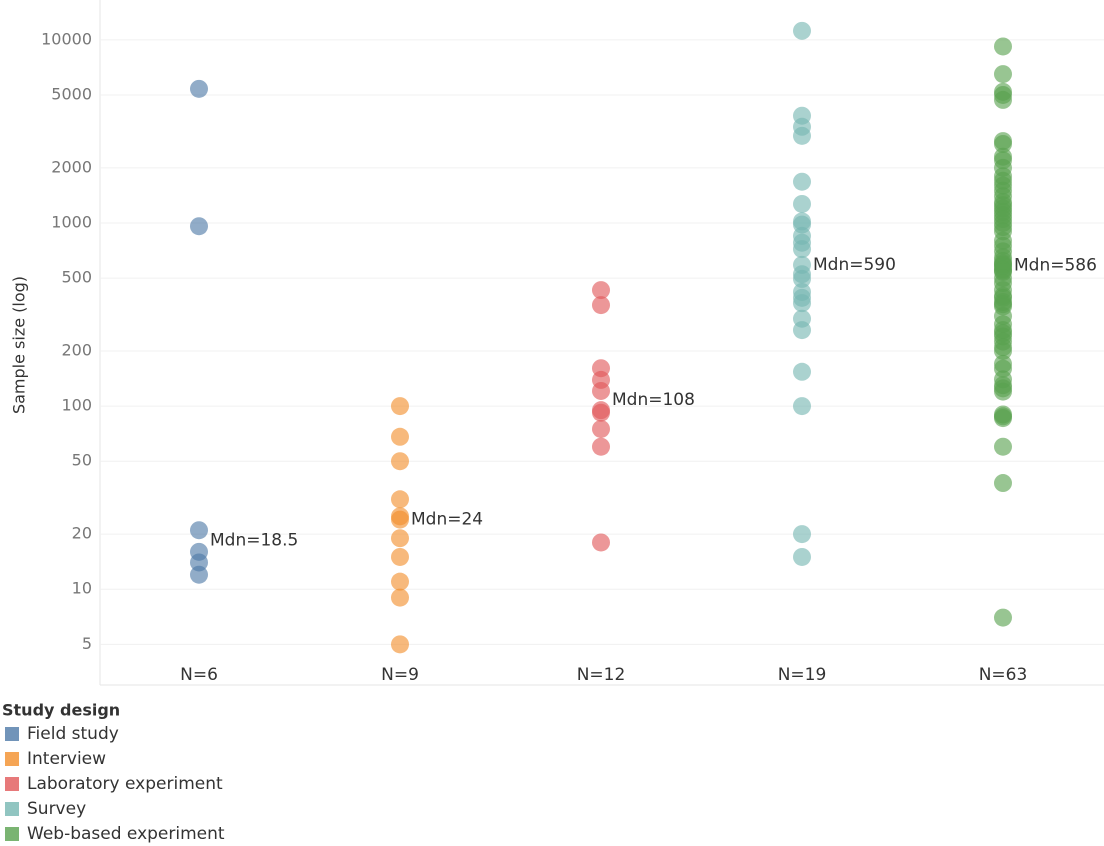  What do you see at coordinates (447, 520) in the screenshot?
I see `median-label: Mdn=24` at bounding box center [447, 520].